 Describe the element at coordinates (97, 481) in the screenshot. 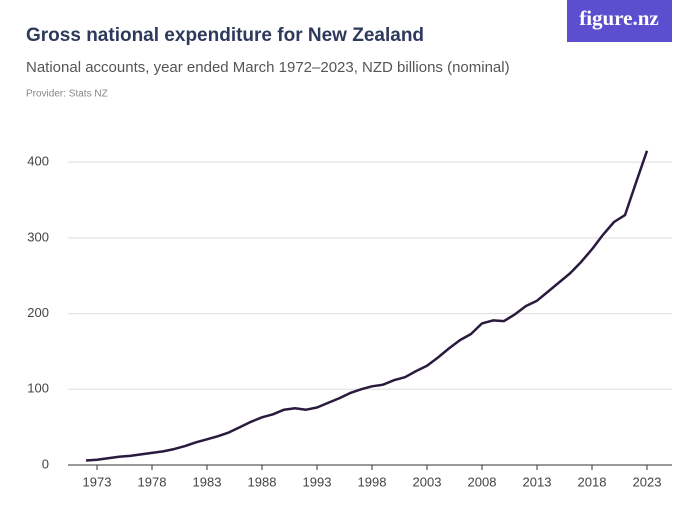

I see `x-tick-label: 1973` at that location.